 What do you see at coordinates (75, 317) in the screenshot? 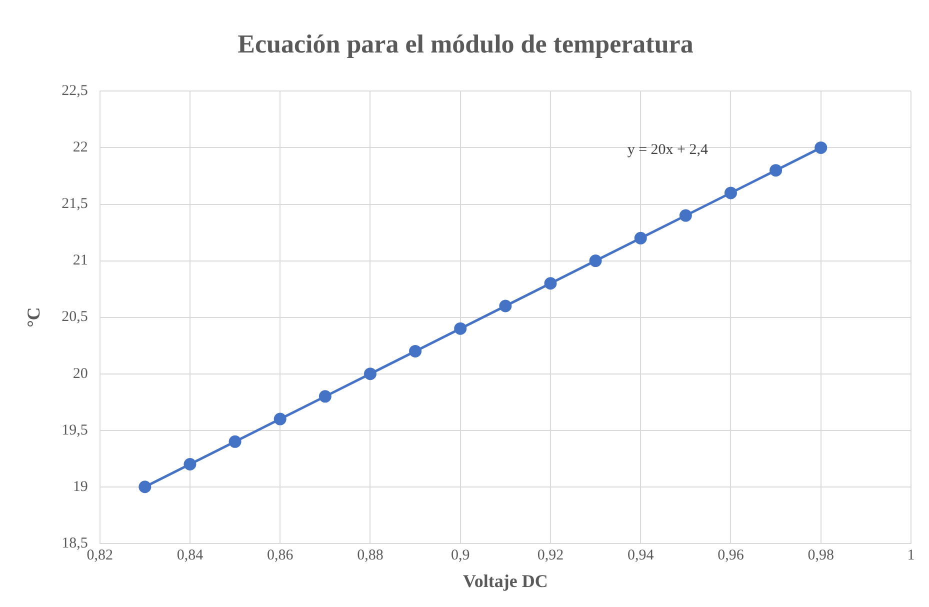
I see `y-tick-label: 20,5` at bounding box center [75, 317].